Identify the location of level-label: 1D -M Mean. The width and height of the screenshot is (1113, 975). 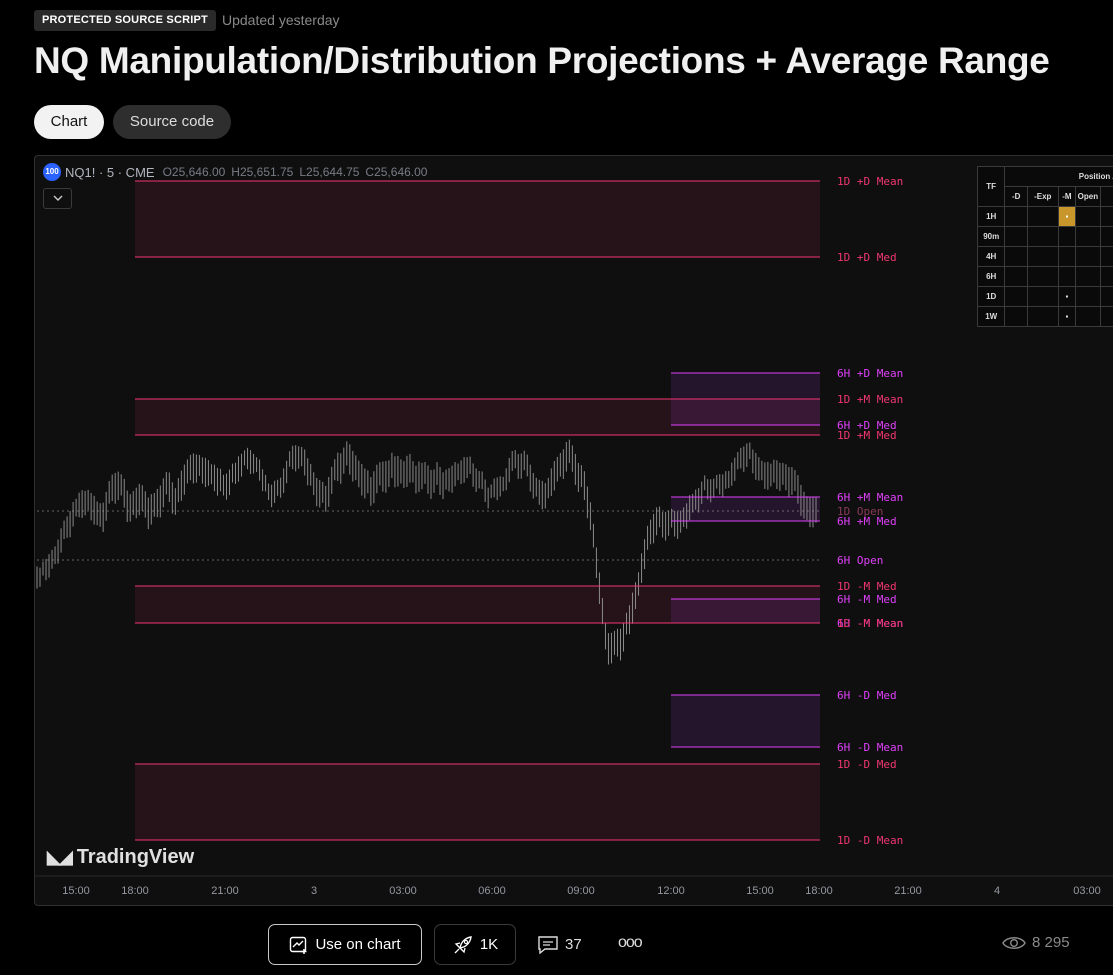
(870, 623).